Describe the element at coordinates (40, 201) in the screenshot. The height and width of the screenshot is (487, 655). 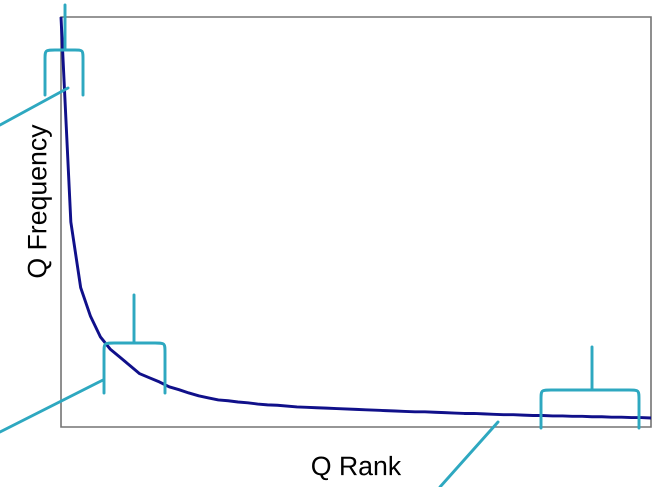
I see `y-axis-title: Q Frequency` at that location.